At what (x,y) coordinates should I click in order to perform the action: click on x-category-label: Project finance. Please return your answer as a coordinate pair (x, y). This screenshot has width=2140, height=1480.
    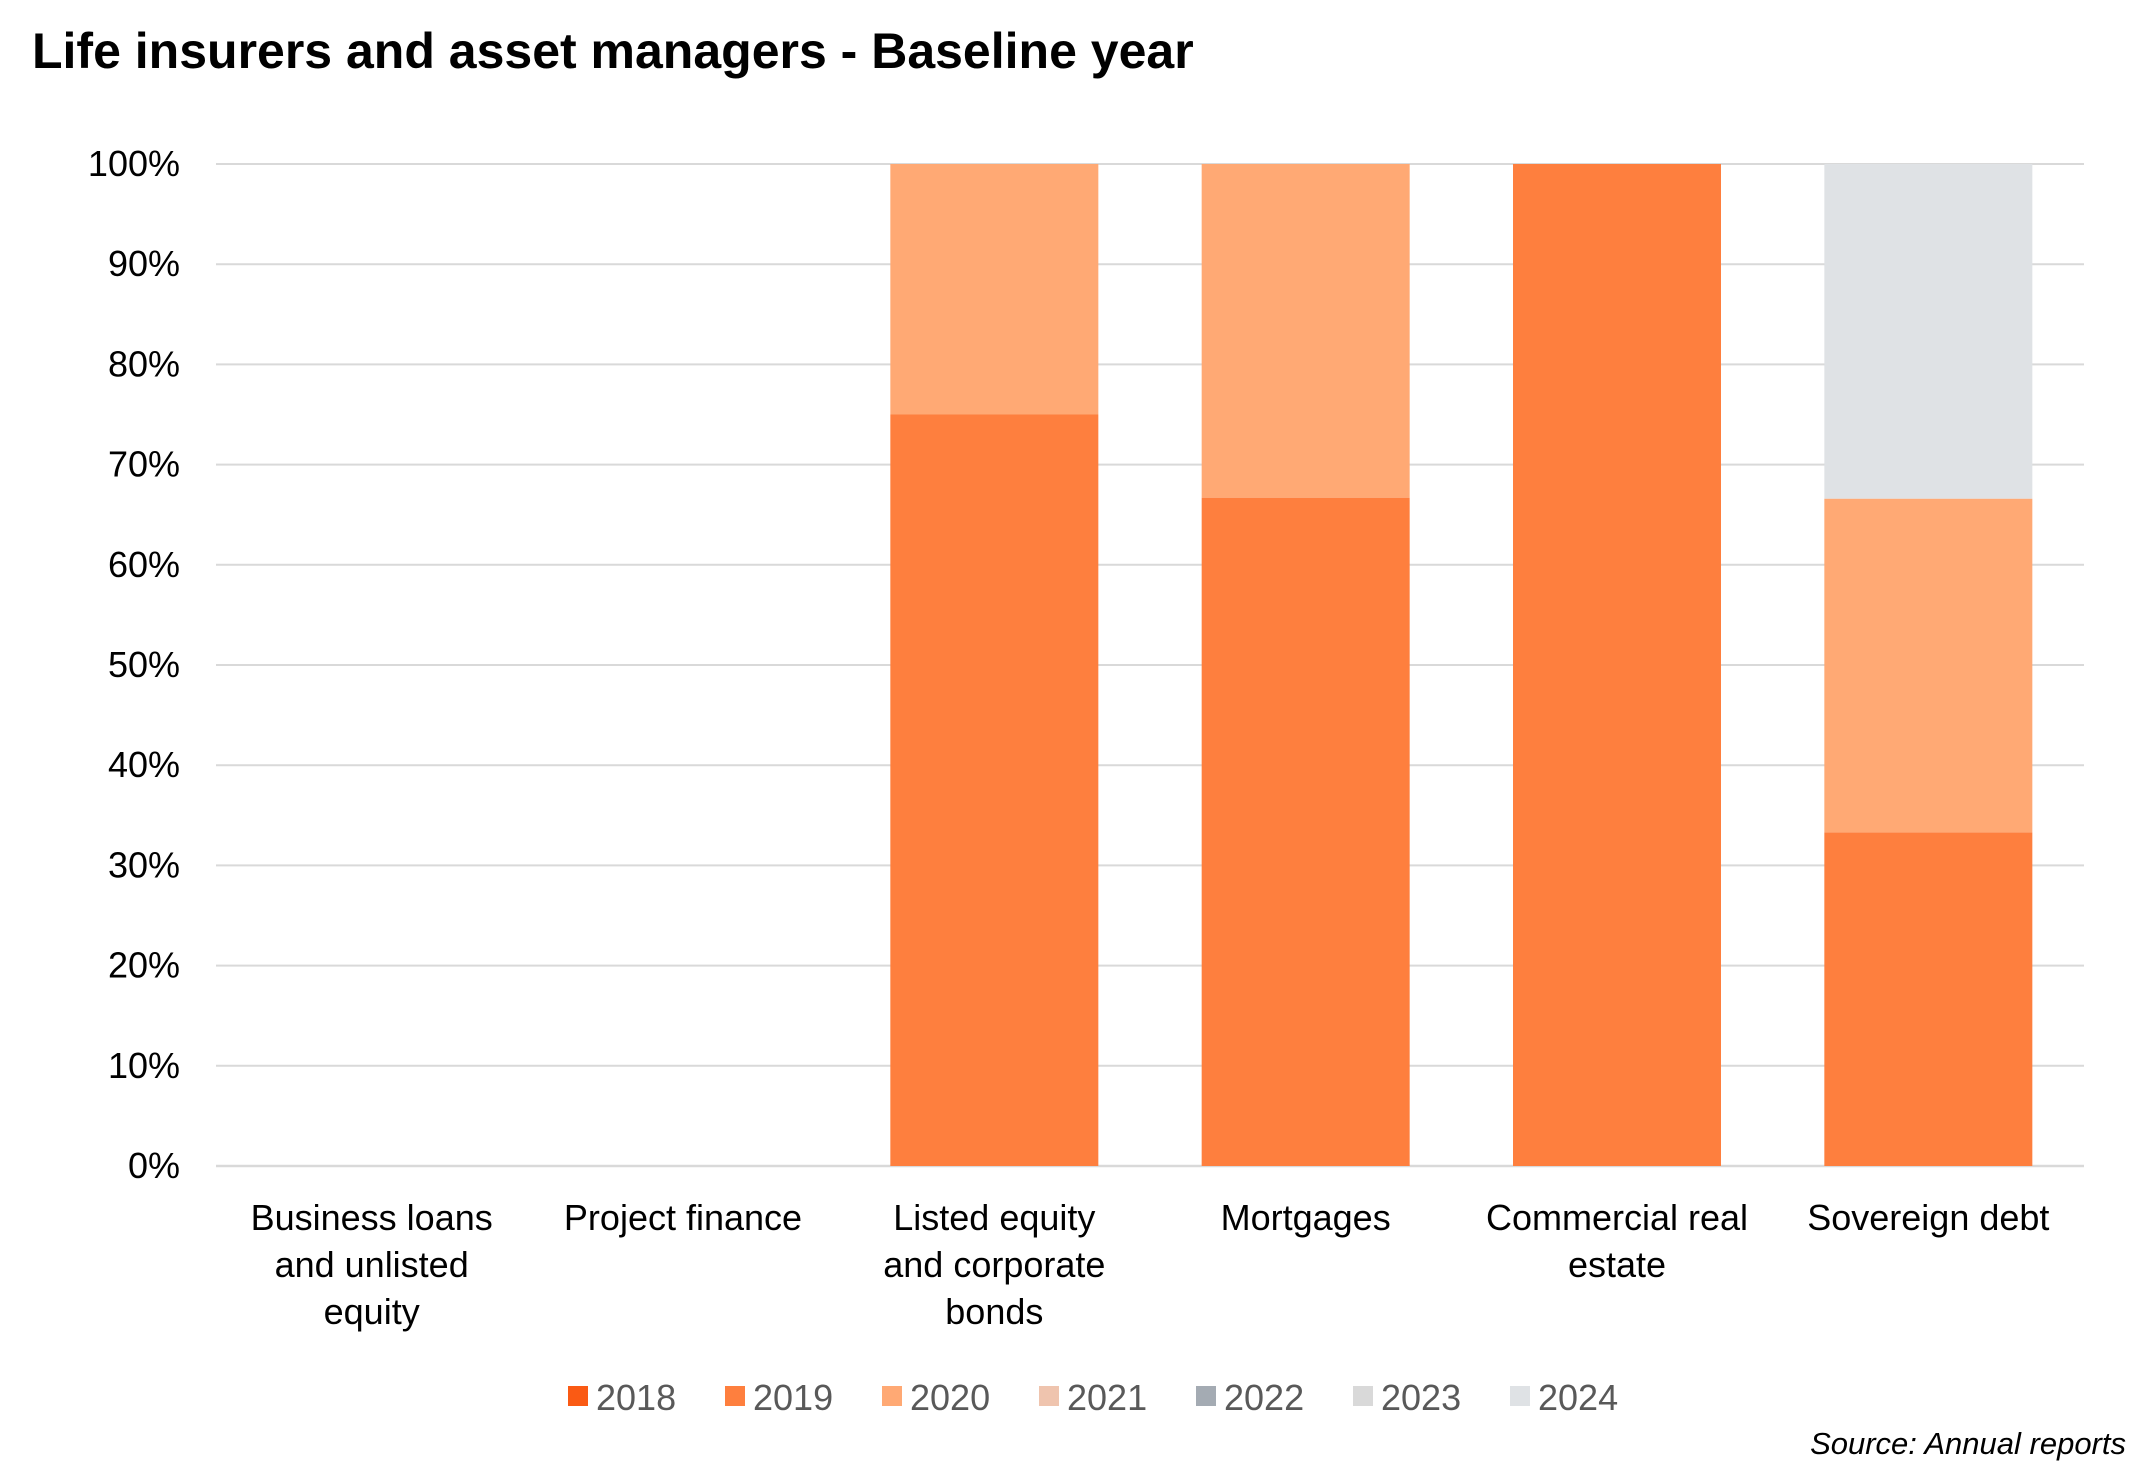
    Looking at the image, I should click on (683, 1217).